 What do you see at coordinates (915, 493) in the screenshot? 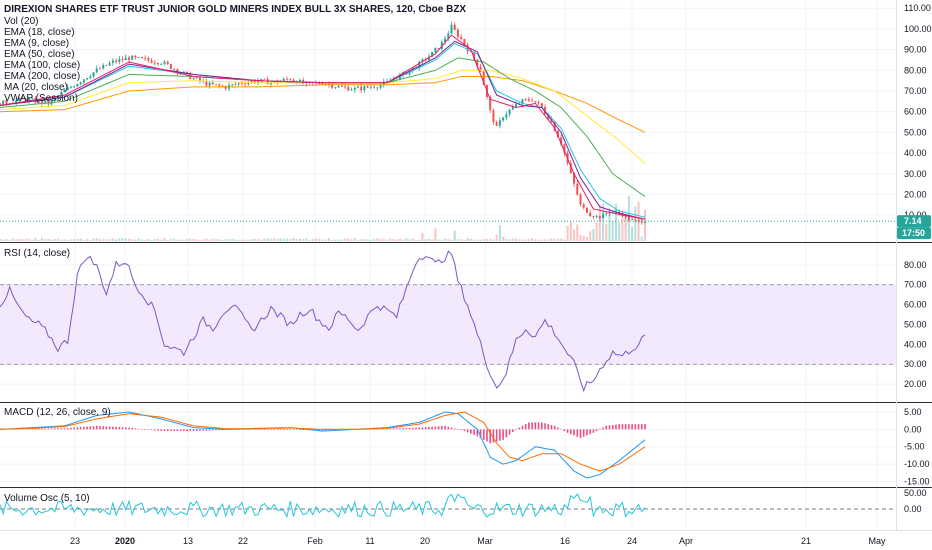
I see `volume-osc-tick-0: 50.00` at bounding box center [915, 493].